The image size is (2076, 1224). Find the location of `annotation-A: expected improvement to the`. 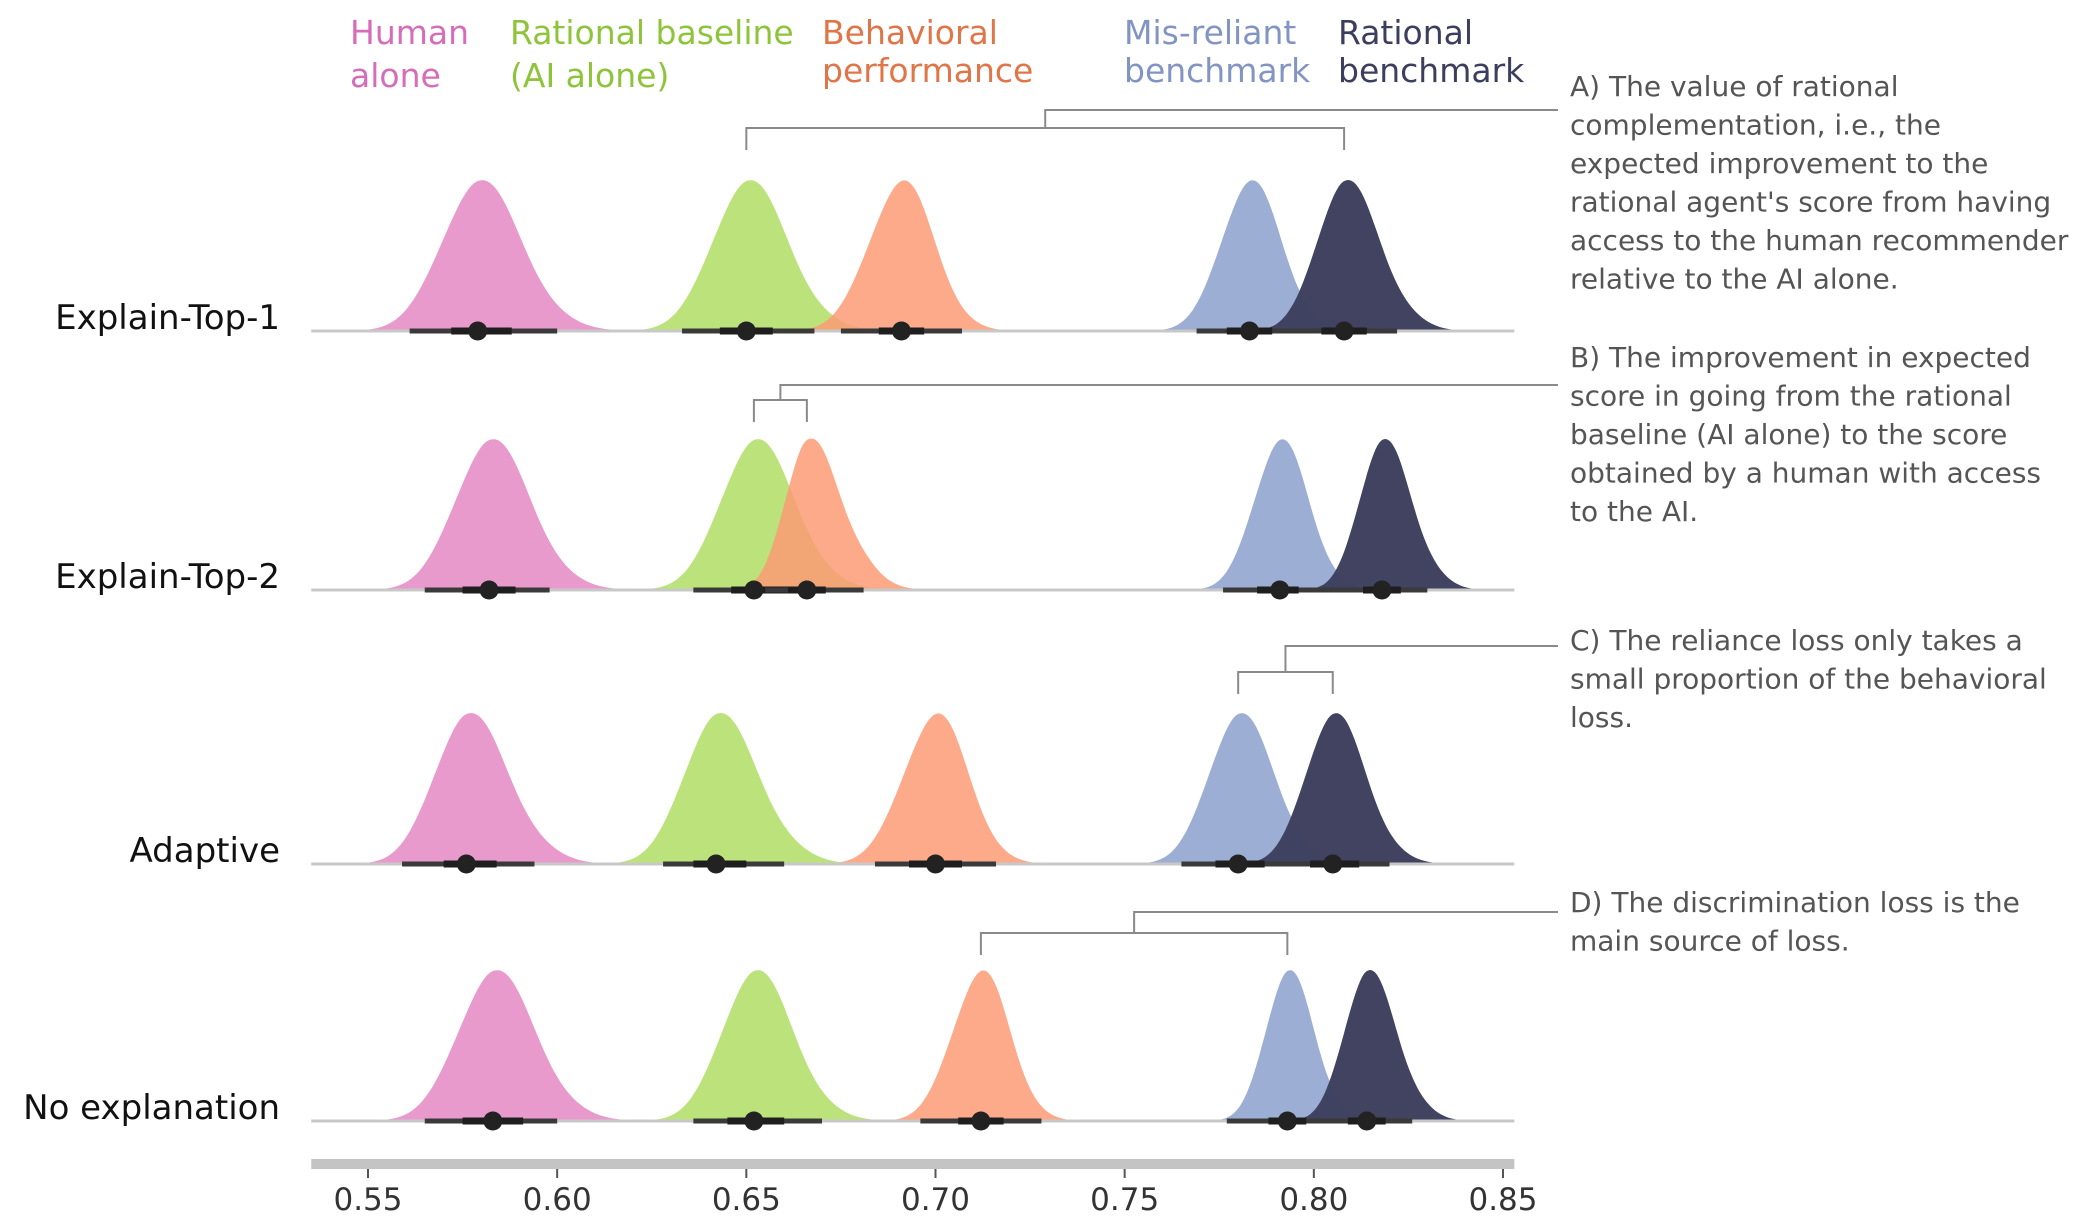

annotation-A: expected improvement to the is located at coordinates (1779, 163).